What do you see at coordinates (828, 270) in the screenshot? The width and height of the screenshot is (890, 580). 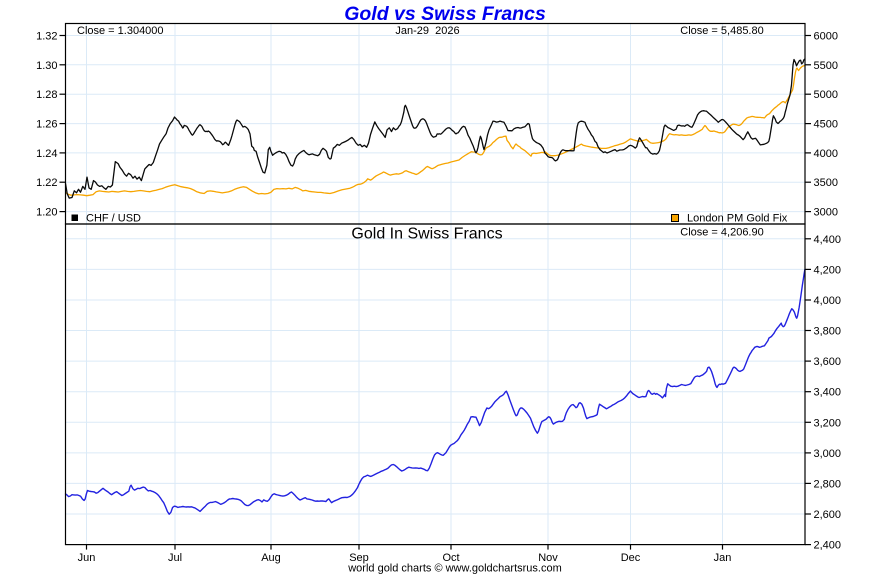 I see `svg-text: 4,200` at bounding box center [828, 270].